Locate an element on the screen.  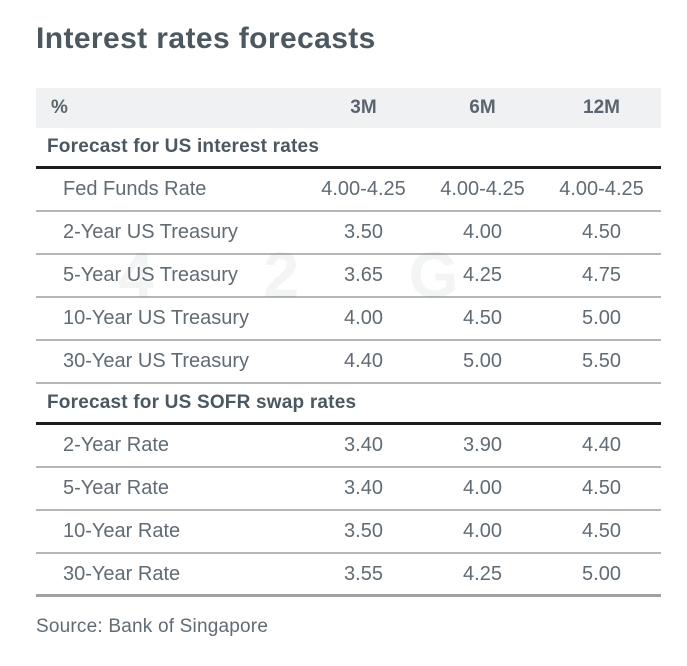
section-header-row: Forecast for US interest rates is located at coordinates (348, 148).